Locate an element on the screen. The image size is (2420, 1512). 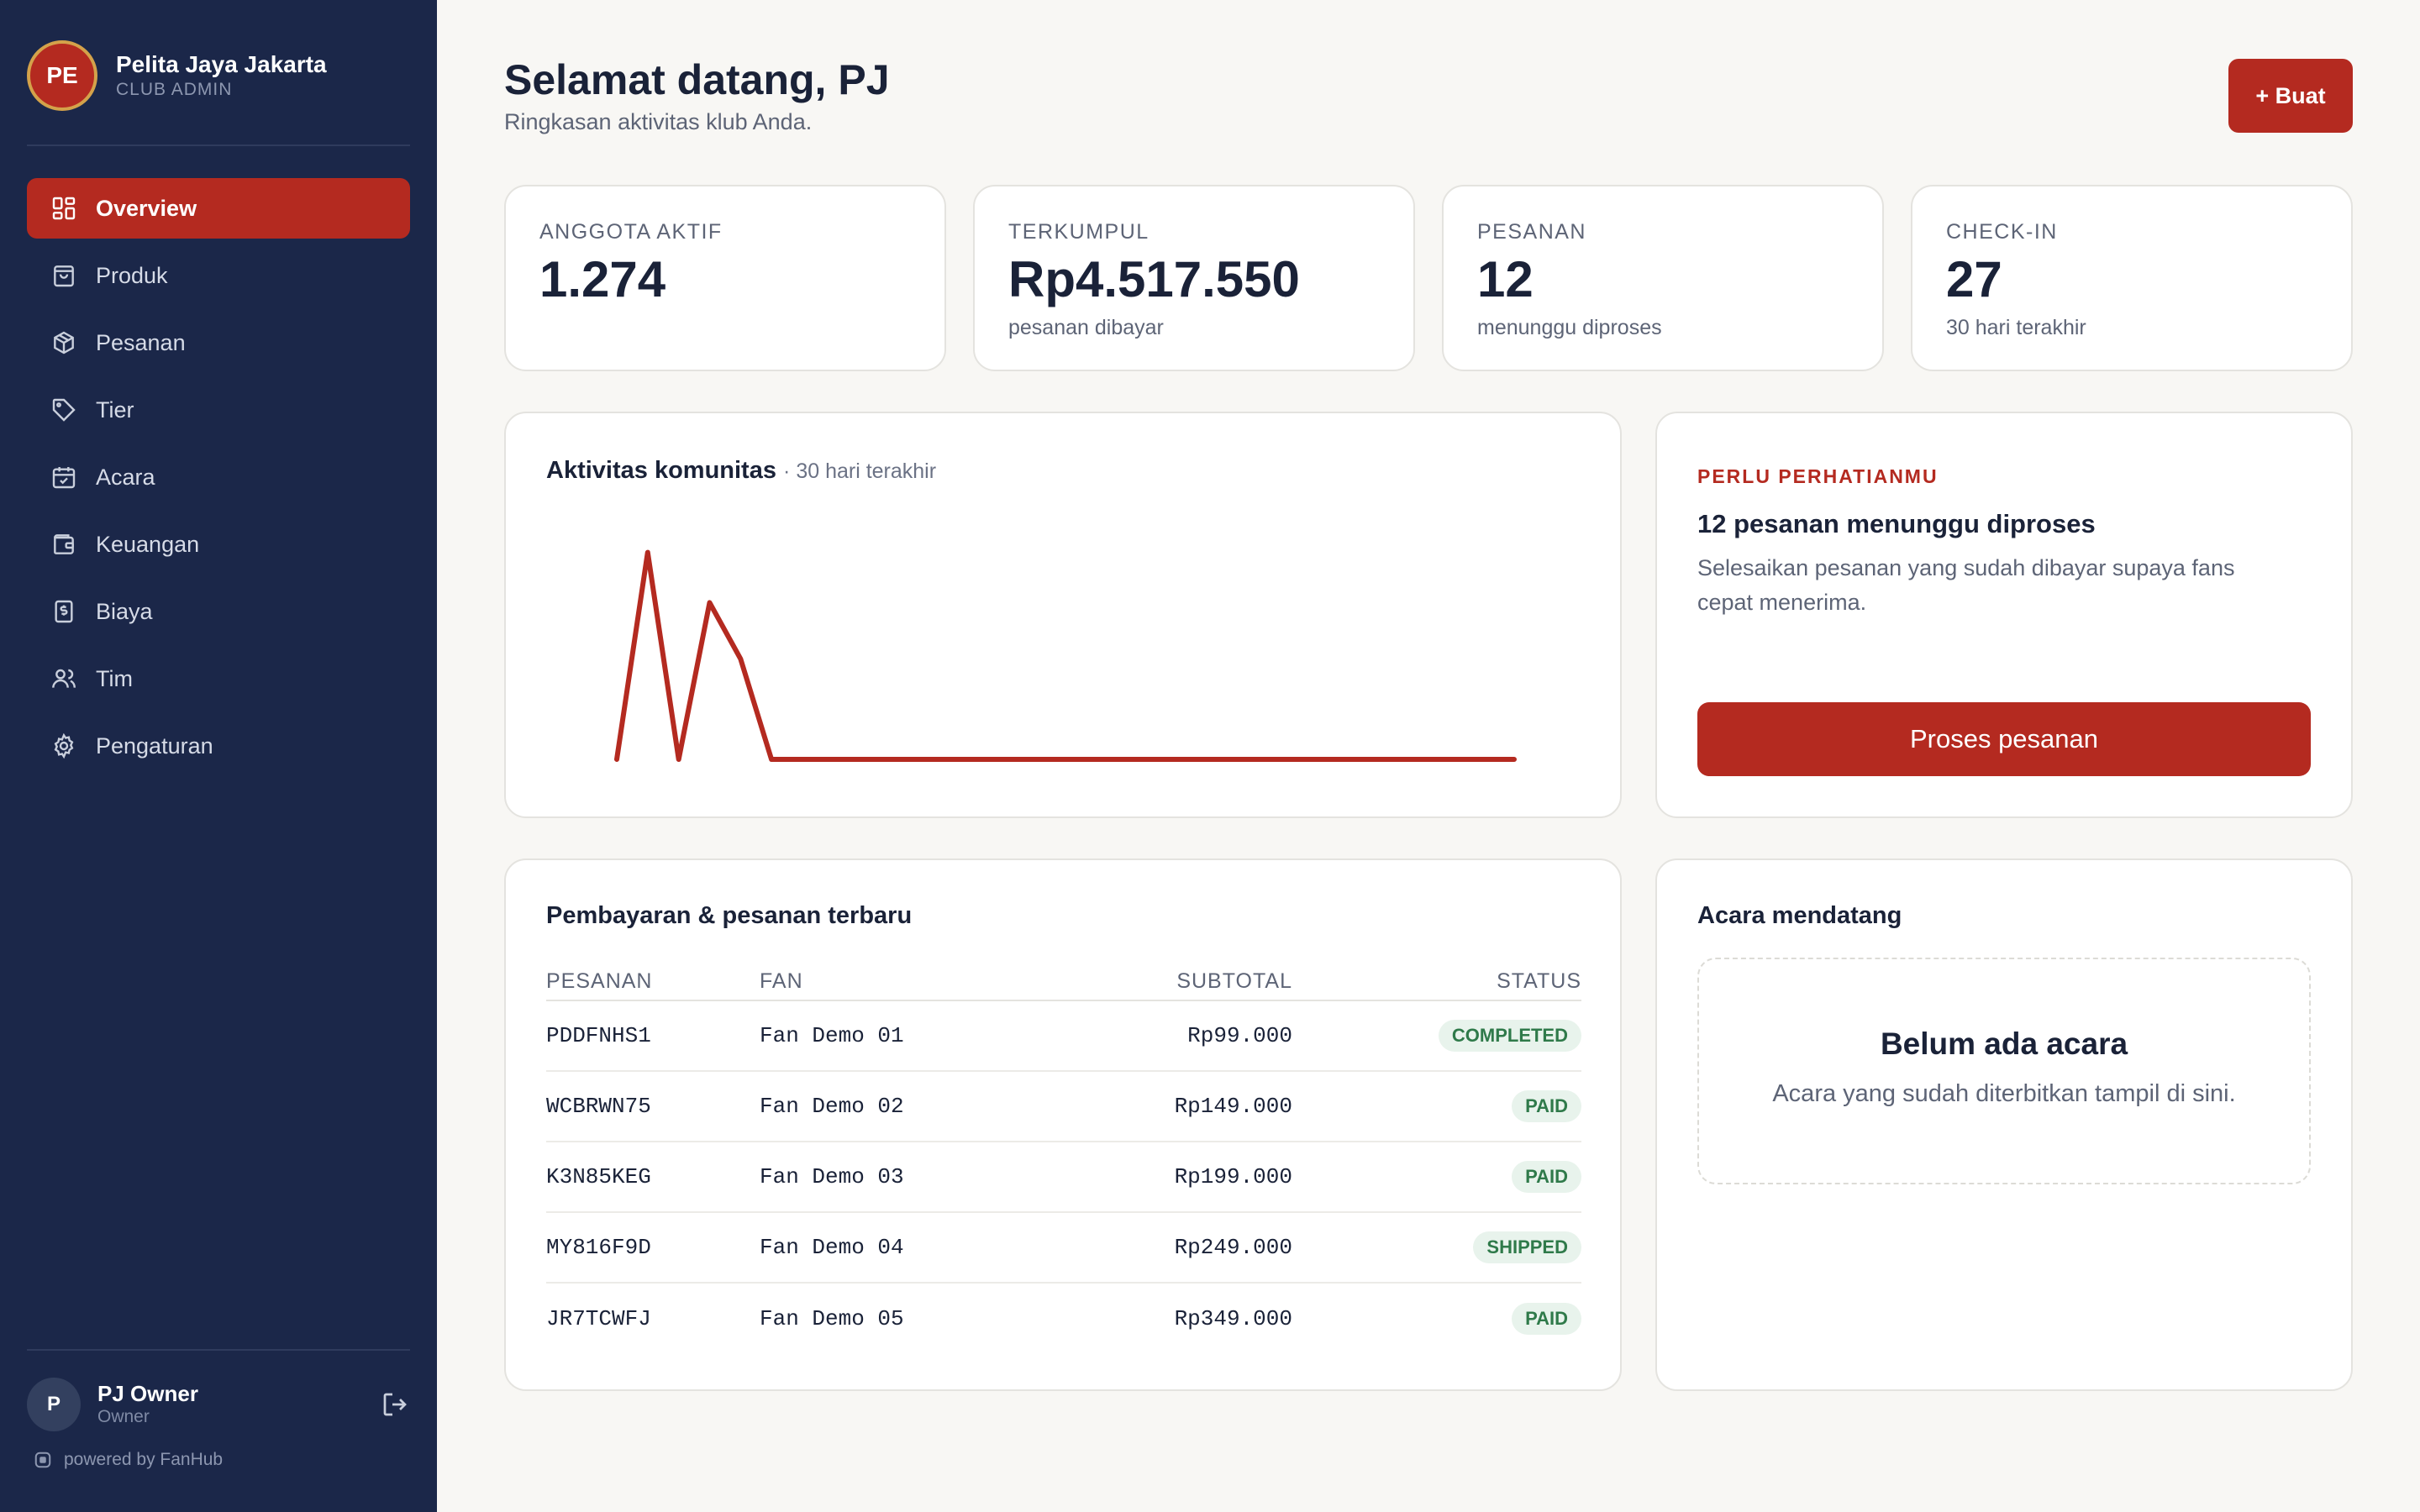
order-id: WCBRWN75 is located at coordinates (598, 1106).